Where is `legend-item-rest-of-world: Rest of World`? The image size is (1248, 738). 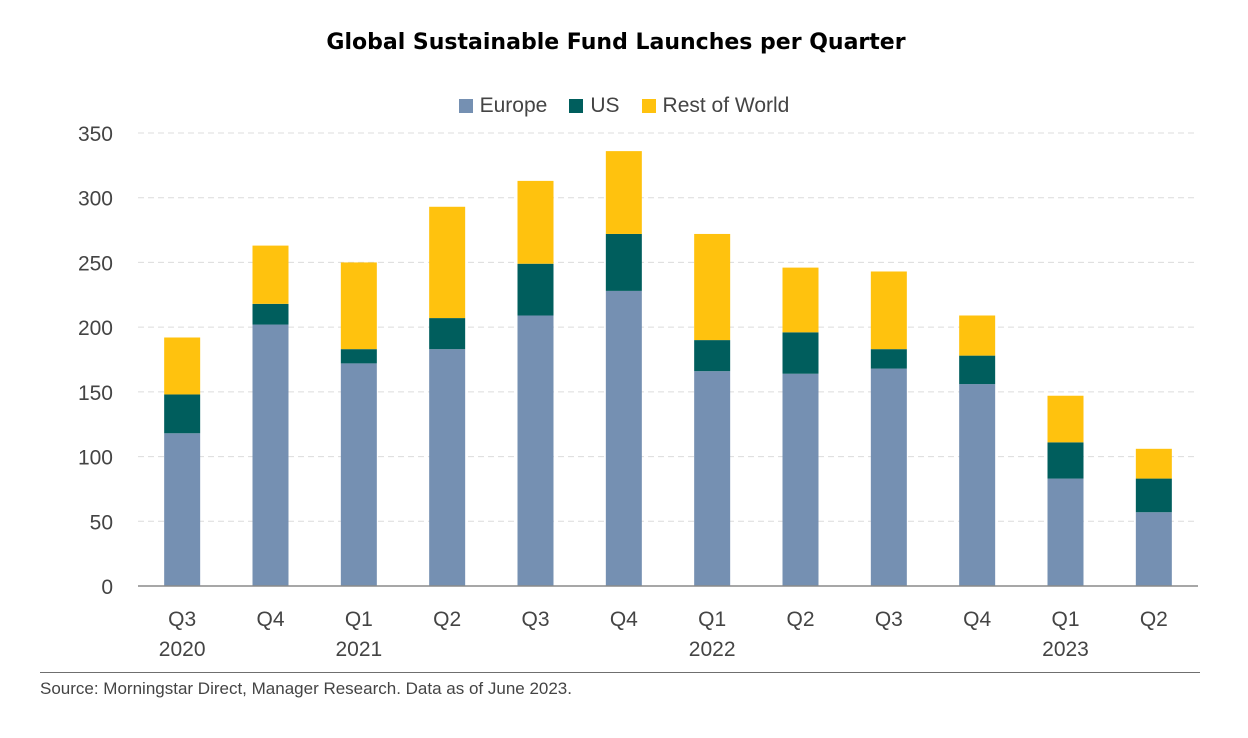
legend-item-rest-of-world: Rest of World is located at coordinates (715, 106).